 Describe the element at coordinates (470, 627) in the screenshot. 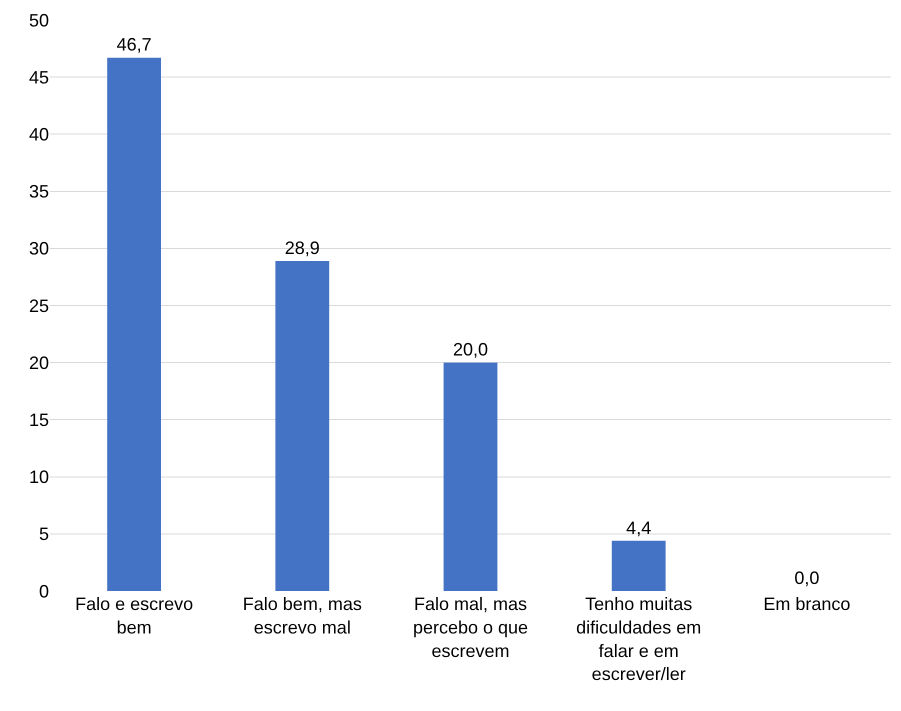

I see `x-tick-label: Falo mal, mas percebo o que escrevem` at that location.